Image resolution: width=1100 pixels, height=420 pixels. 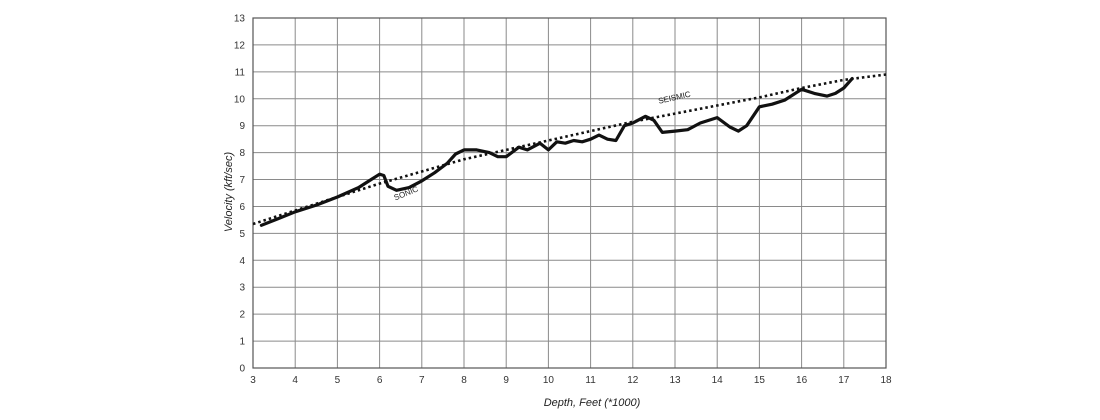 I want to click on y-tick-label: 5, so click(x=242, y=234).